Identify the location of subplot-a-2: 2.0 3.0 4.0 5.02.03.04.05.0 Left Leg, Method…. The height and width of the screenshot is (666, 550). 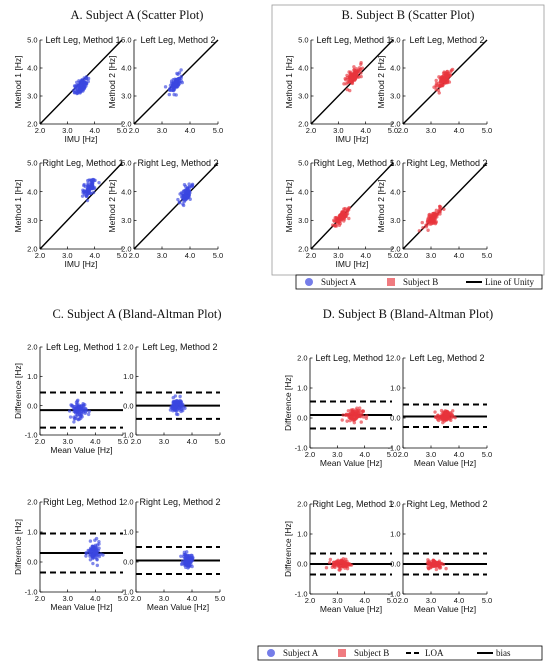
(165, 85).